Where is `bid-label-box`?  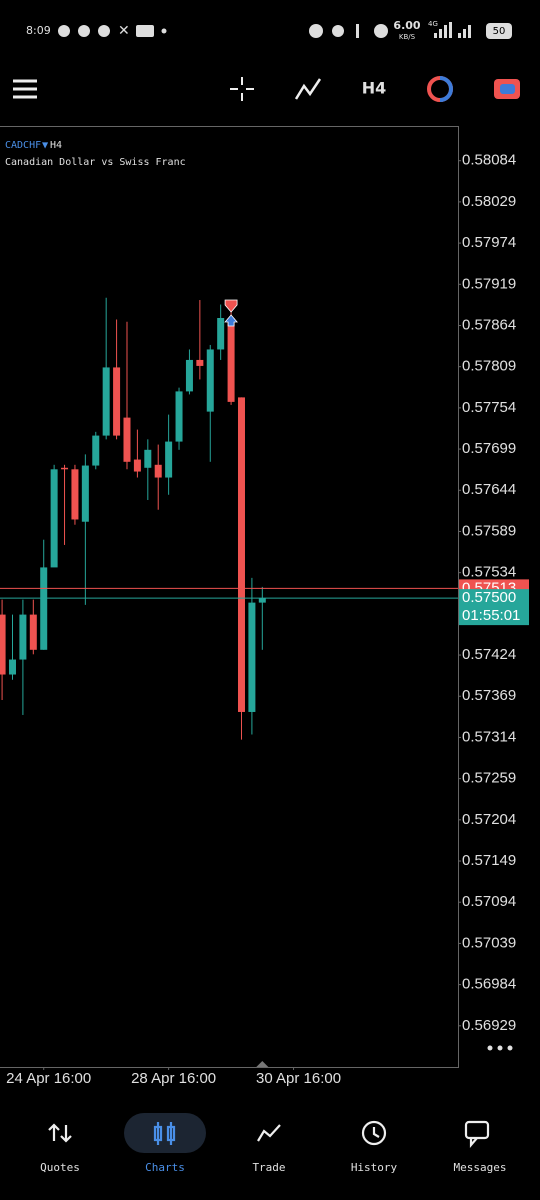
bid-label-box is located at coordinates (494, 607).